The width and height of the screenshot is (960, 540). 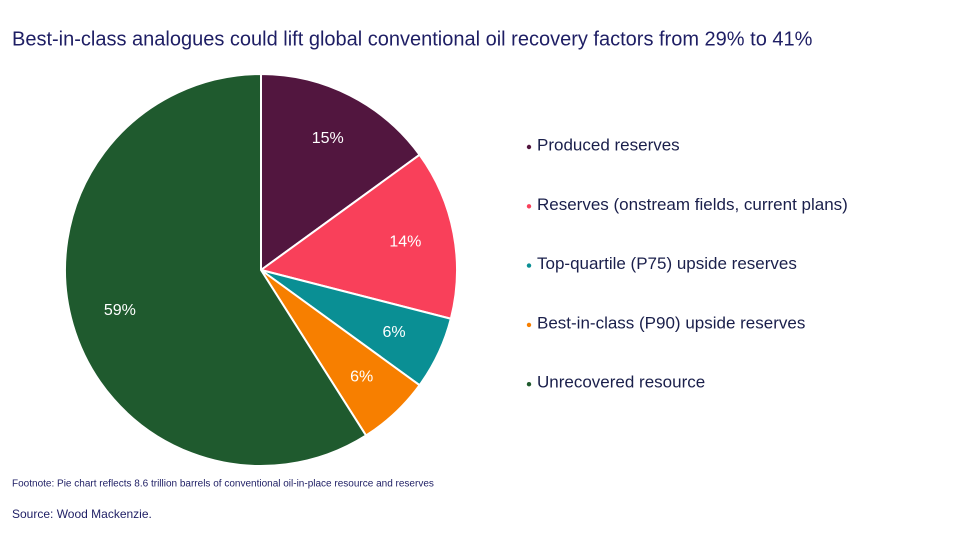 I want to click on legend-label: Produced reserves, so click(x=608, y=144).